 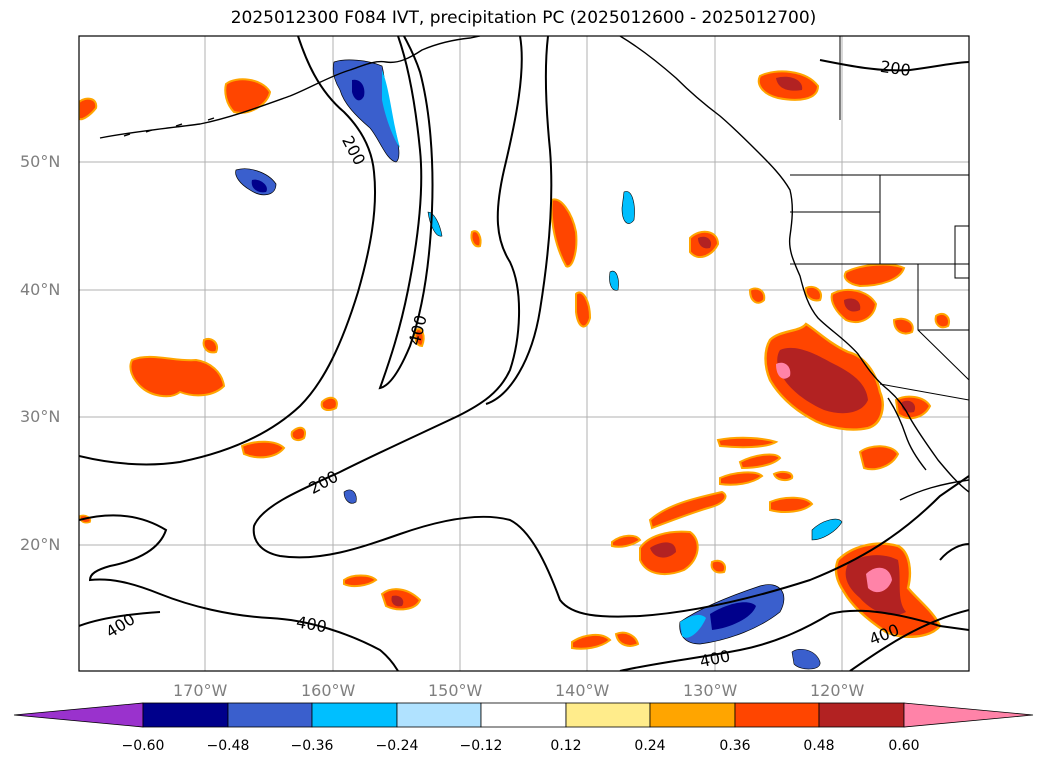 I want to click on pos-patch-136w-streak, so click(x=687, y=510).